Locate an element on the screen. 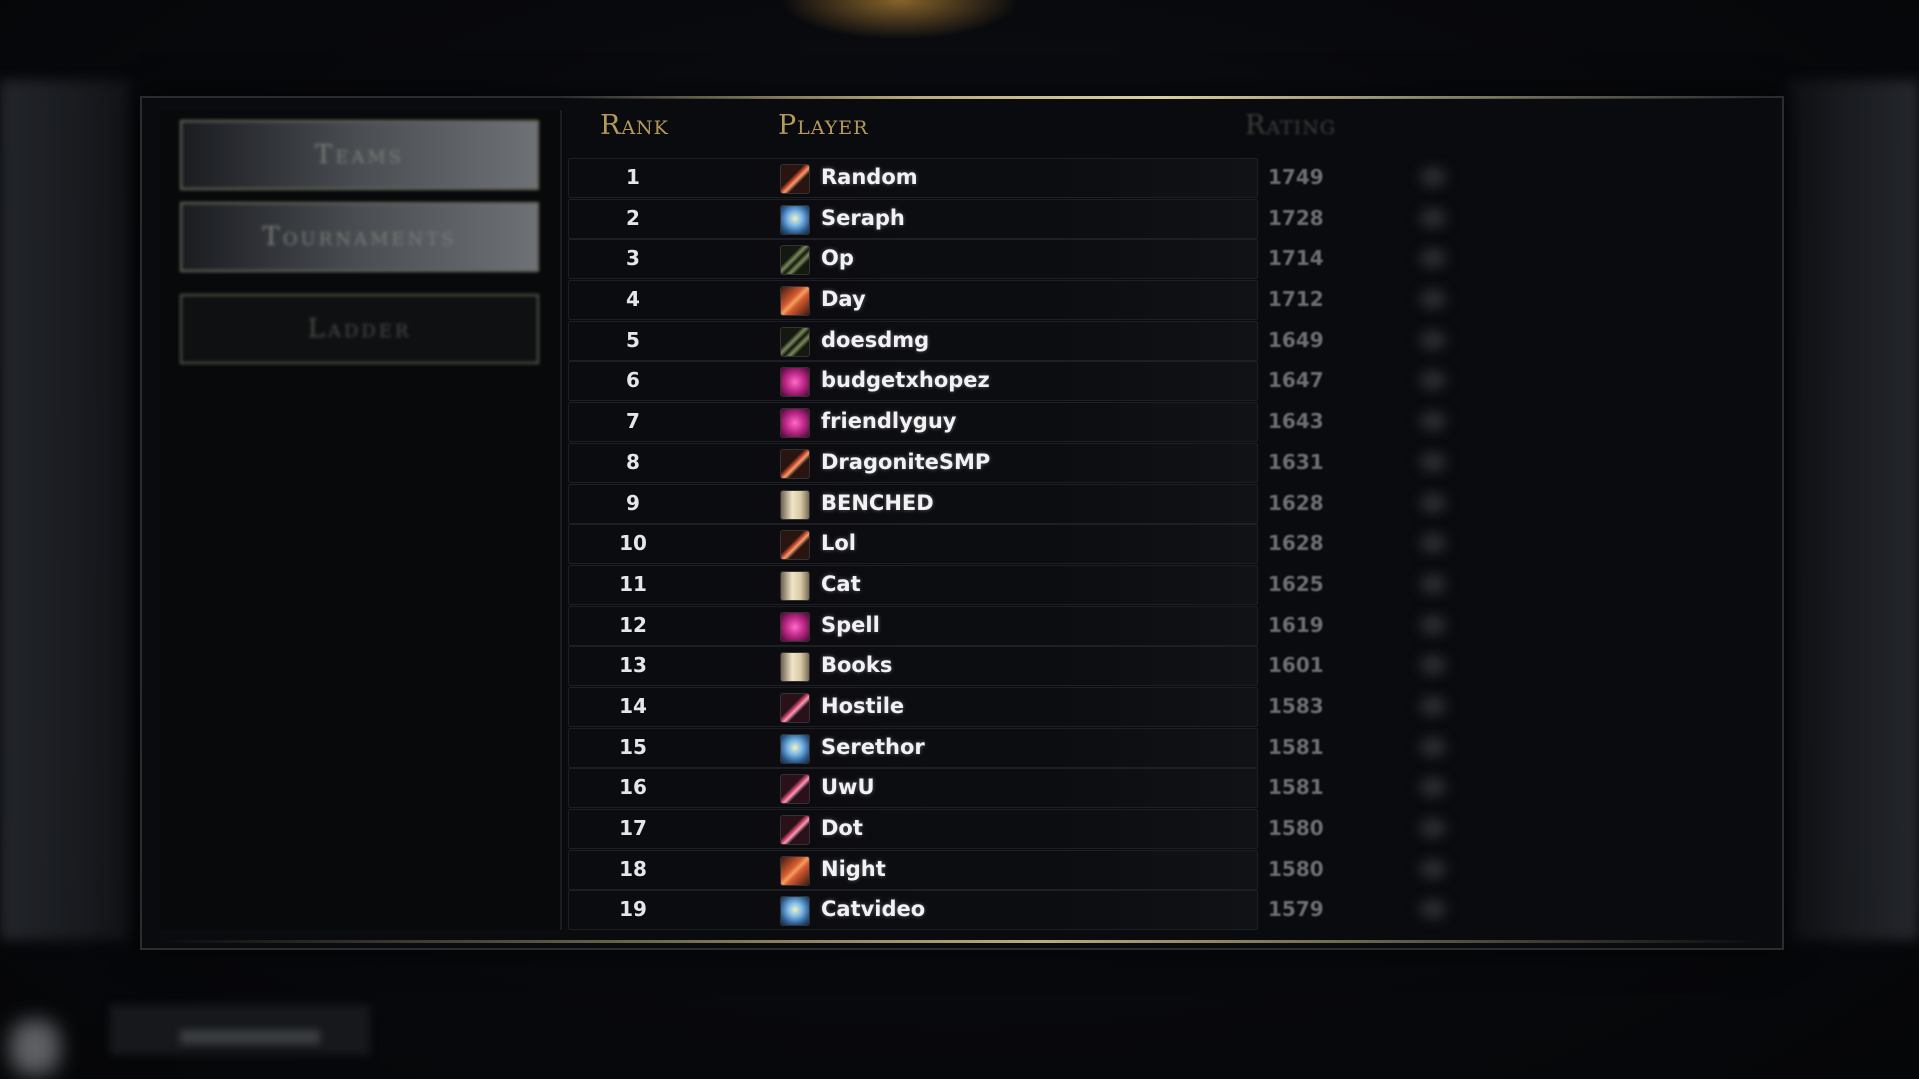 This screenshot has width=1919, height=1079. player-name: DragoniteSMP is located at coordinates (906, 461).